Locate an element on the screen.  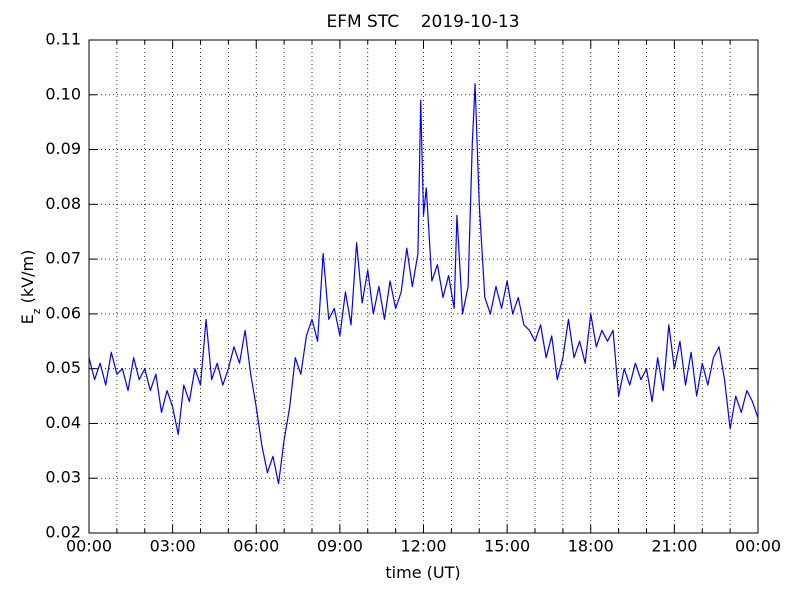
y-label-unit: (kV/m) is located at coordinates (27, 279).